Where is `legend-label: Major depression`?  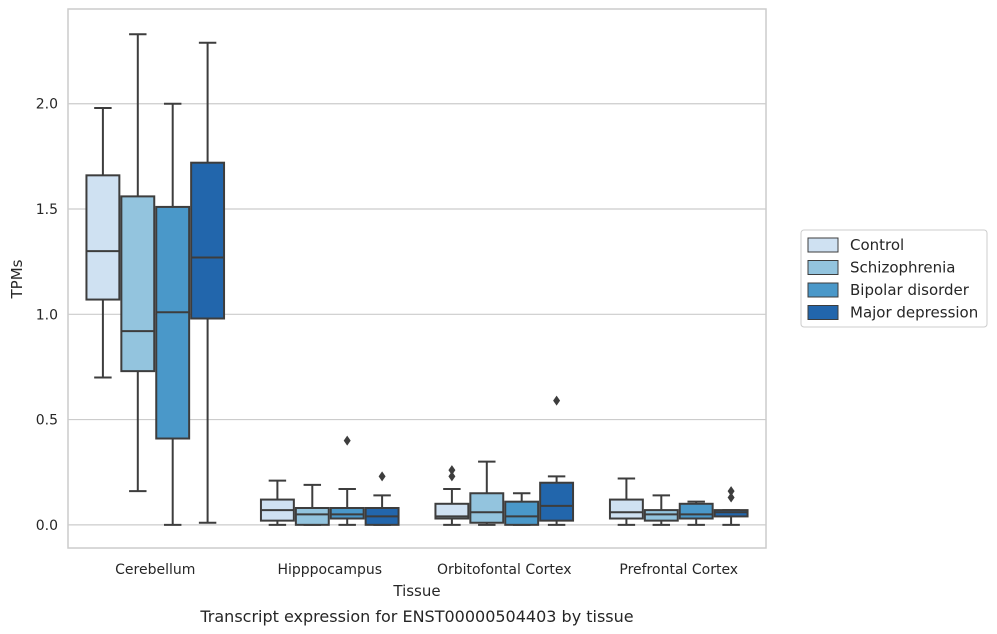
legend-label: Major depression is located at coordinates (914, 313).